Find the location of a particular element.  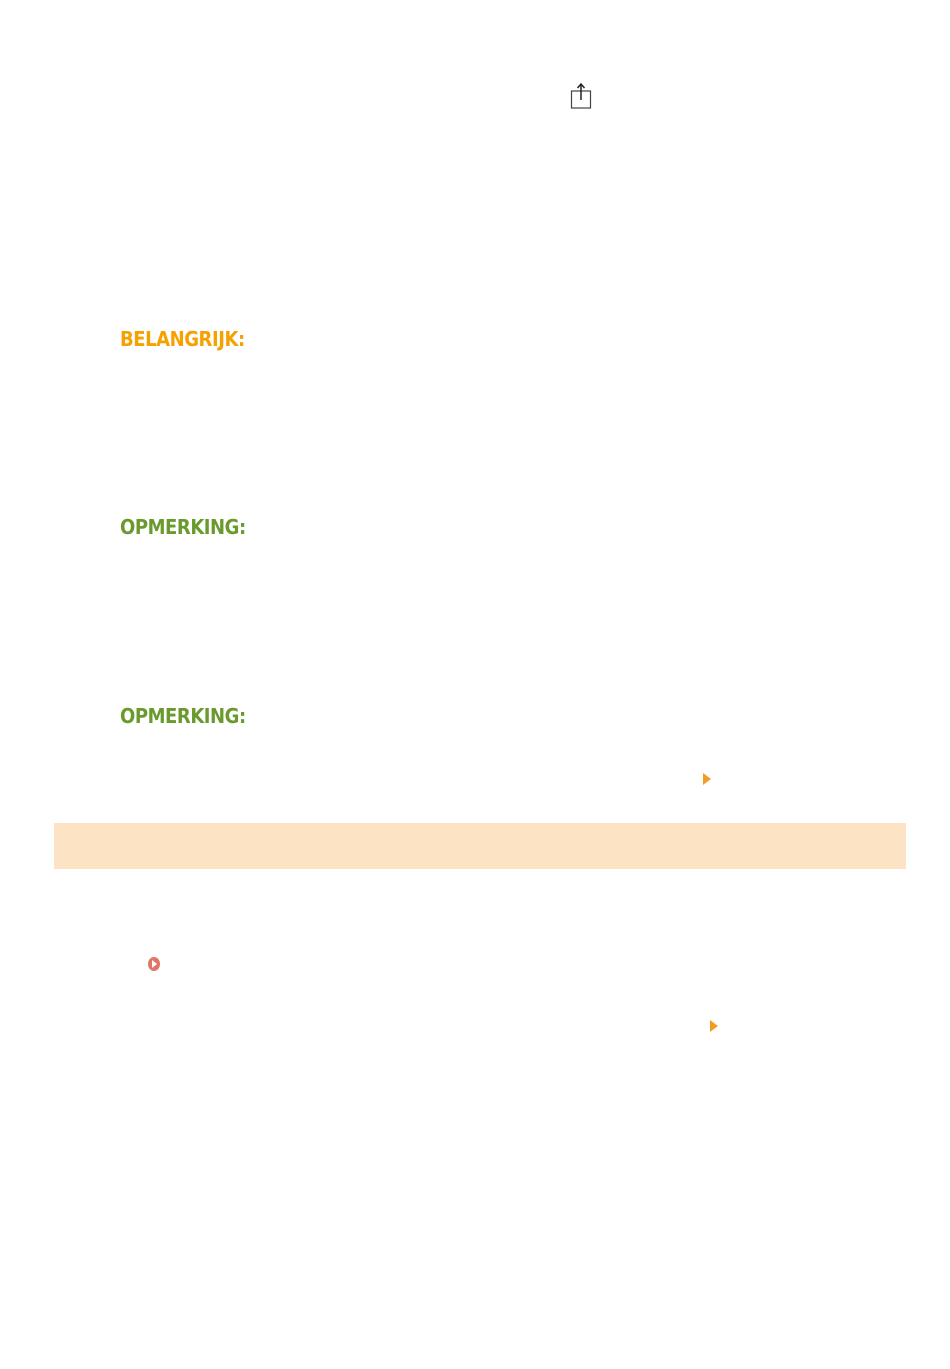

important-heading: BELANGRIJK: is located at coordinates (182, 339).